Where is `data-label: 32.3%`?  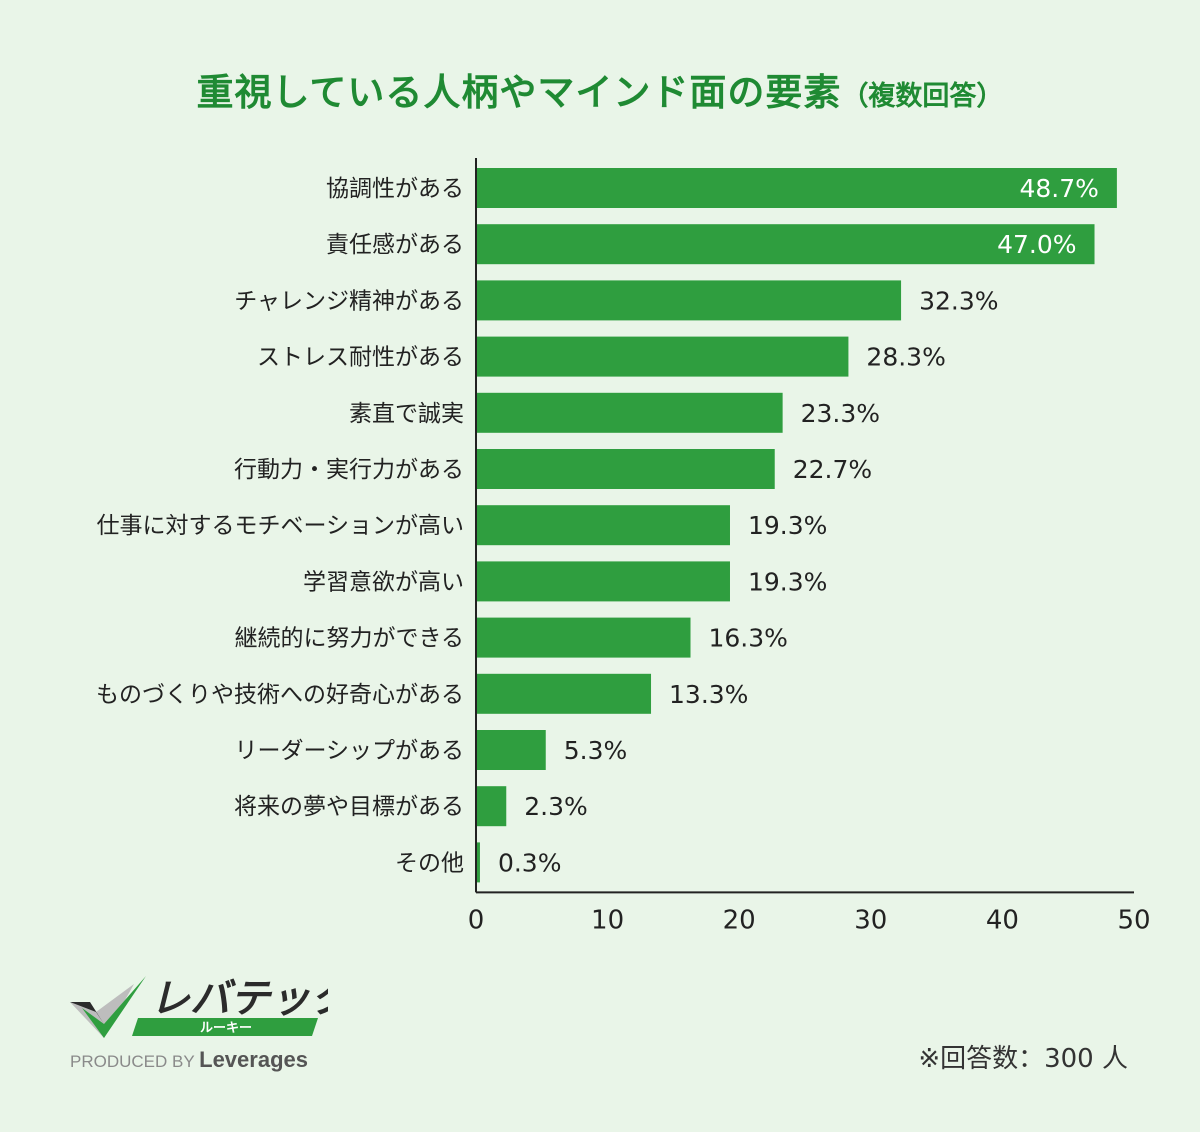
data-label: 32.3% is located at coordinates (958, 300).